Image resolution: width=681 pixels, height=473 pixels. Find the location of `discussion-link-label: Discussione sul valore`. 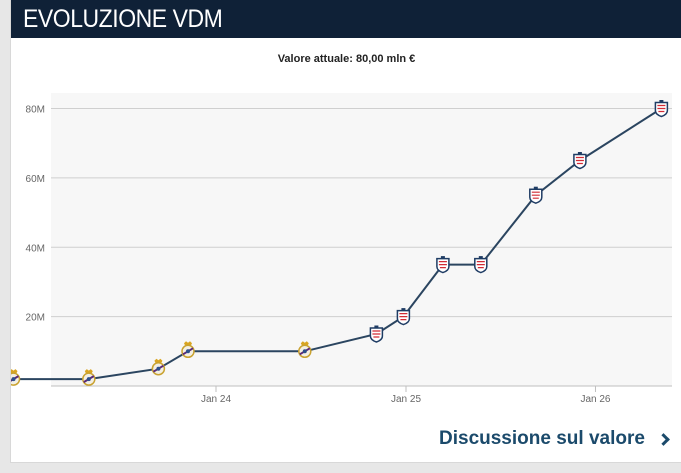

discussion-link-label: Discussione sul valore is located at coordinates (542, 438).